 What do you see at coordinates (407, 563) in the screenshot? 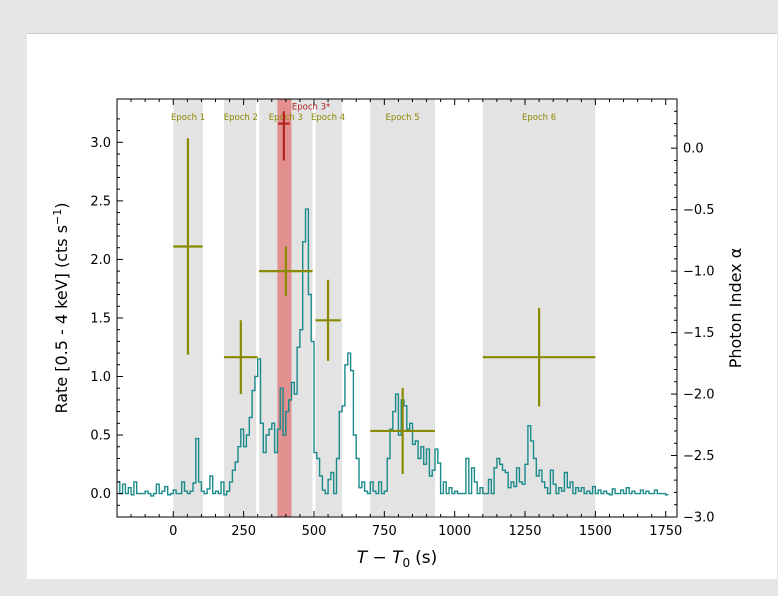
I see `x-axis-label-sub: 0` at bounding box center [407, 563].